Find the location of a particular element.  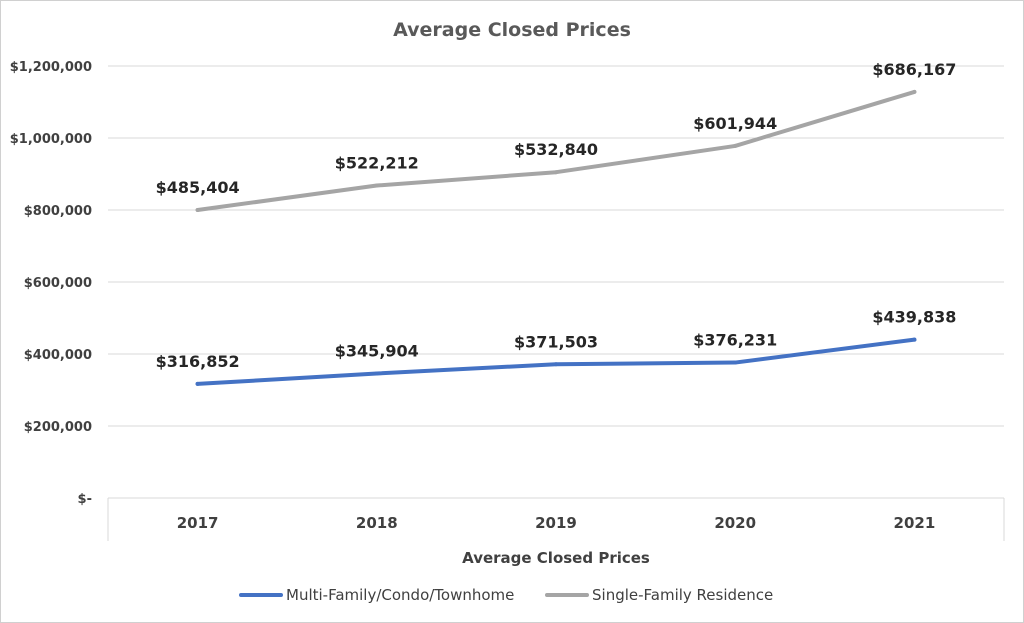

y-tick-label: $- is located at coordinates (85, 499).